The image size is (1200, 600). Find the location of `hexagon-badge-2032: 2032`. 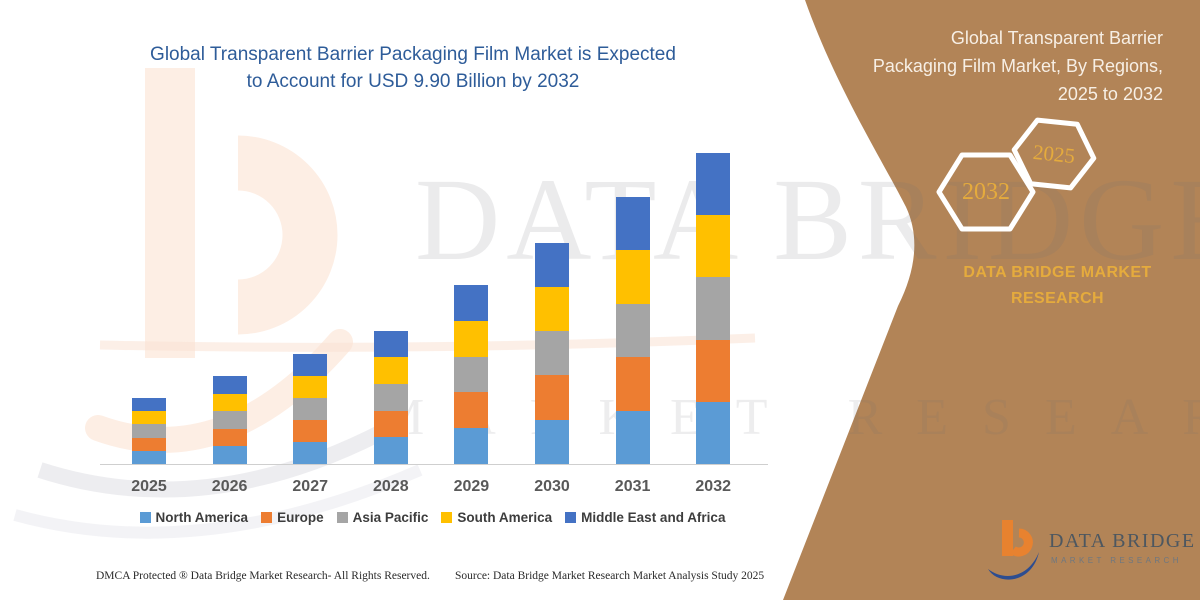

hexagon-badge-2032: 2032 is located at coordinates (986, 192).